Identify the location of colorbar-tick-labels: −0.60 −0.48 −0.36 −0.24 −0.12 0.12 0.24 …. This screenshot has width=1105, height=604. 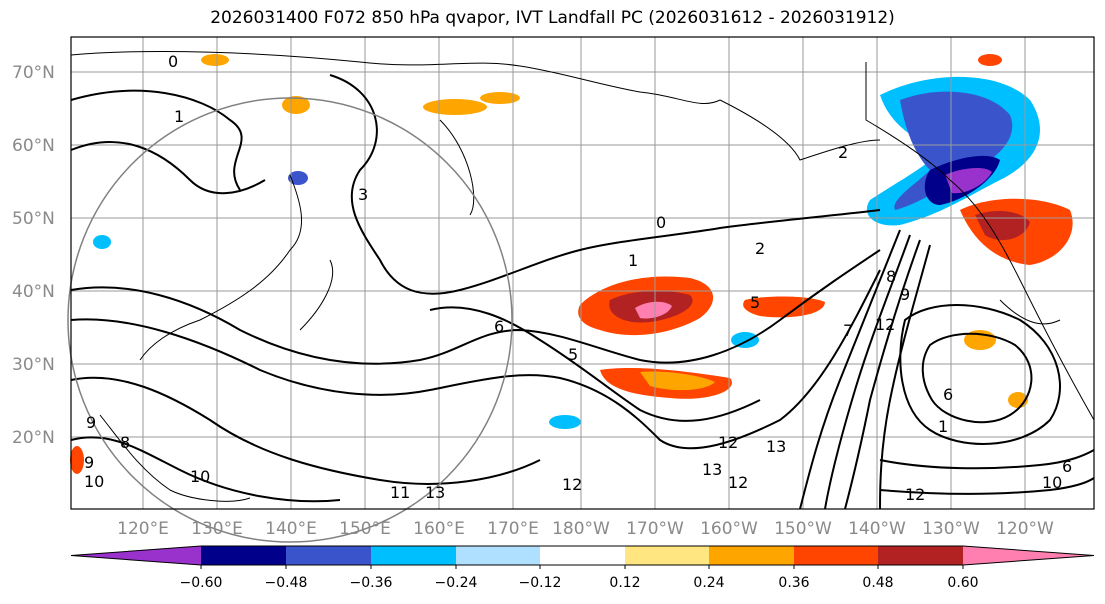
(579, 583).